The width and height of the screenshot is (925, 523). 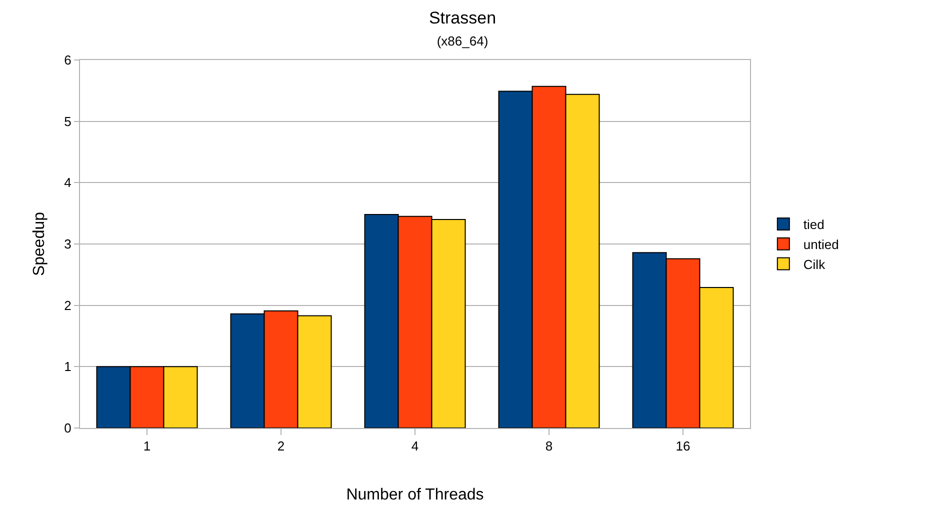 I want to click on y-tick-label: 0, so click(x=68, y=428).